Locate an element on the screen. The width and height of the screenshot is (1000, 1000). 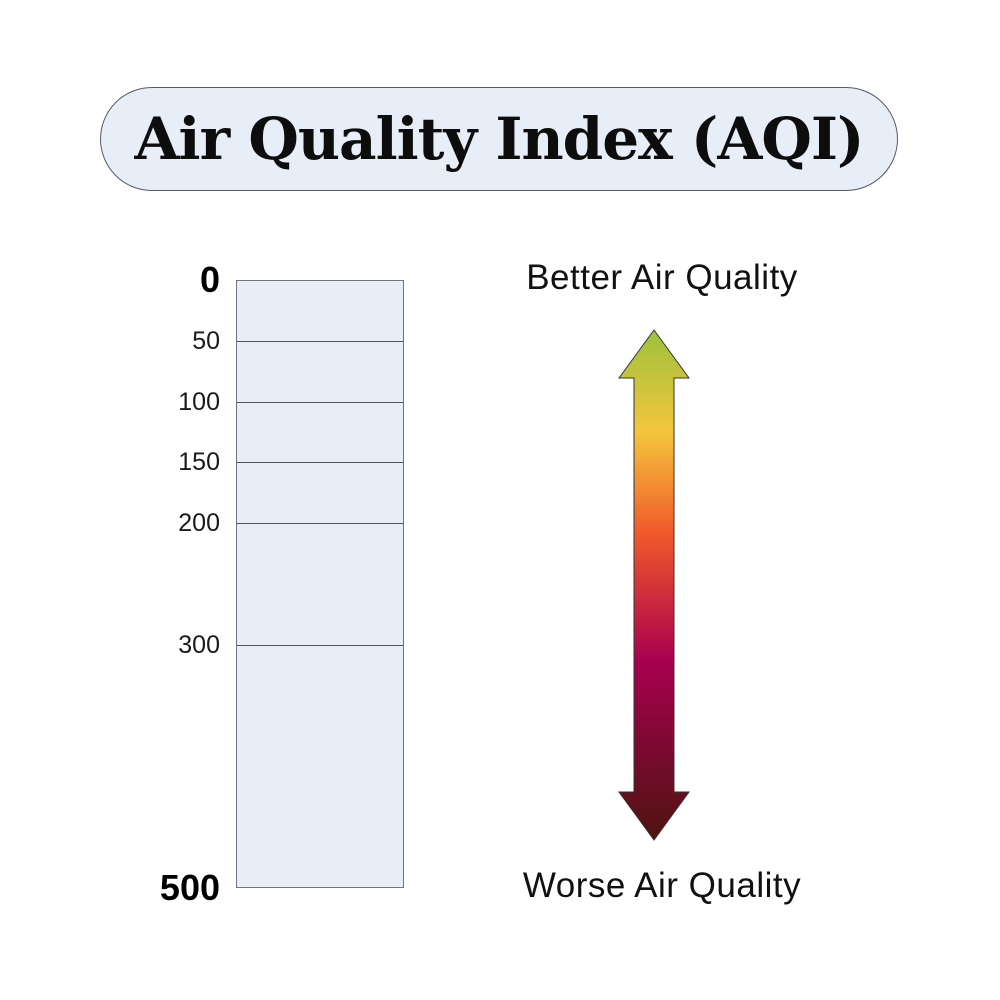
tick-label-200: 200 is located at coordinates (199, 523).